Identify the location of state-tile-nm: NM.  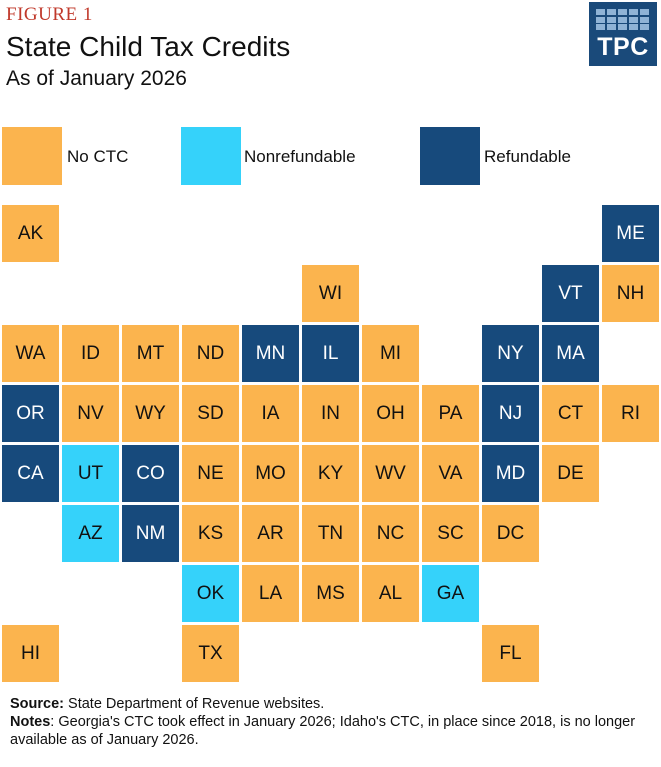
(150, 533).